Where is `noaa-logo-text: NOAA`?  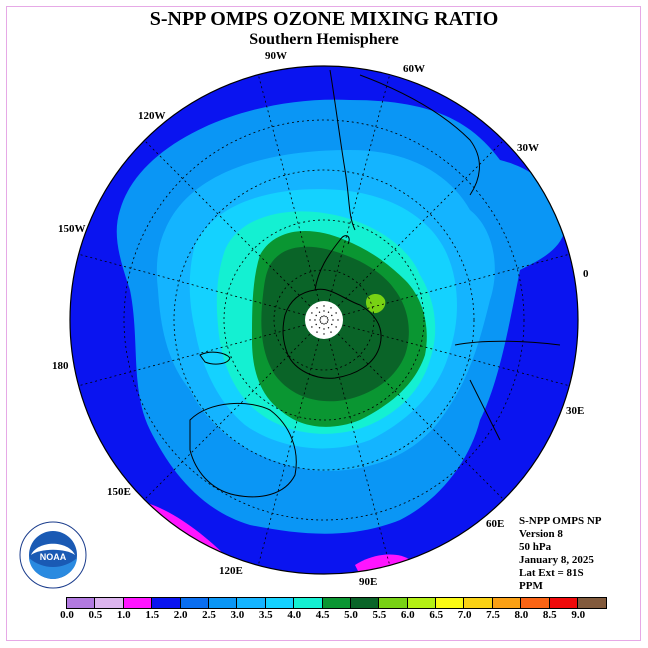
noaa-logo-text: NOAA is located at coordinates (53, 557).